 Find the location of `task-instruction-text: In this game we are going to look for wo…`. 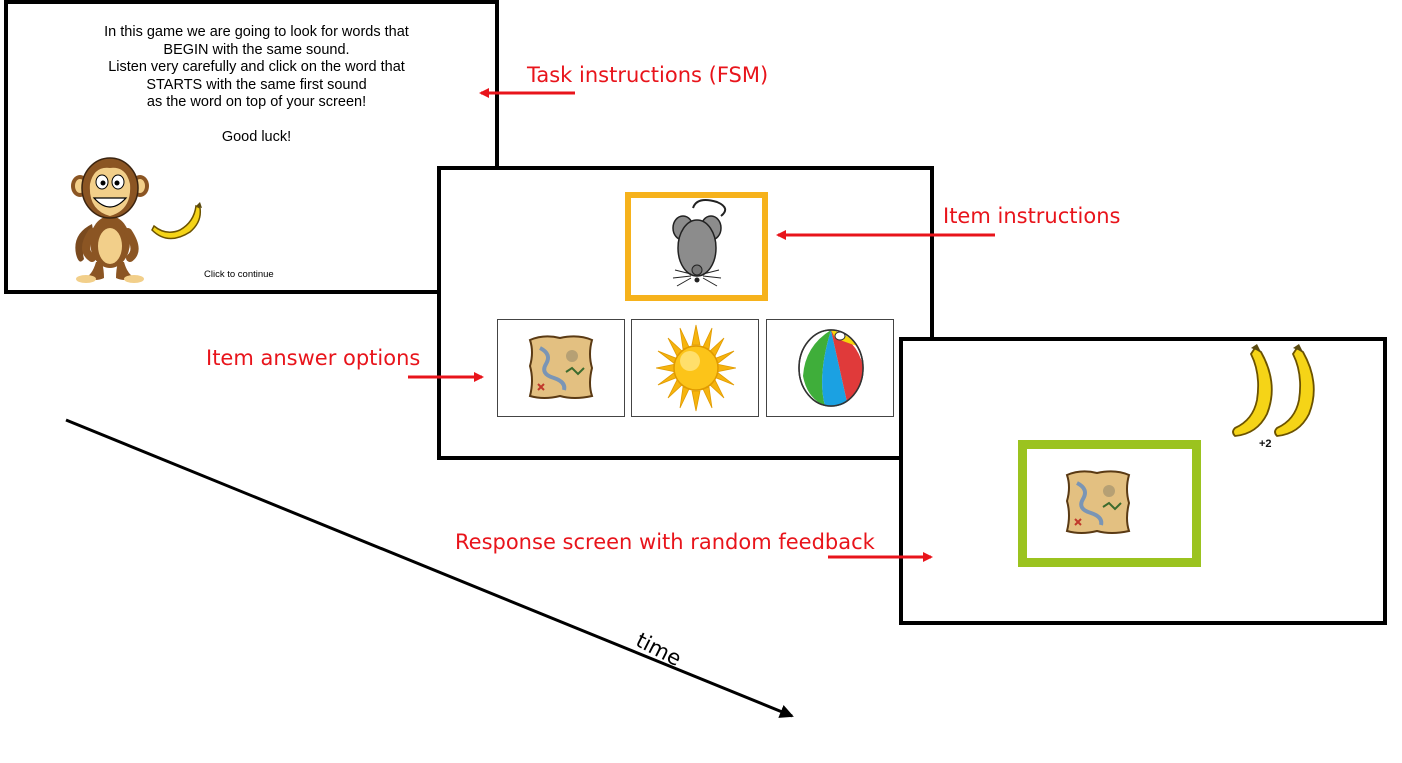

task-instruction-text: In this game we are going to look for wo… is located at coordinates (251, 85).